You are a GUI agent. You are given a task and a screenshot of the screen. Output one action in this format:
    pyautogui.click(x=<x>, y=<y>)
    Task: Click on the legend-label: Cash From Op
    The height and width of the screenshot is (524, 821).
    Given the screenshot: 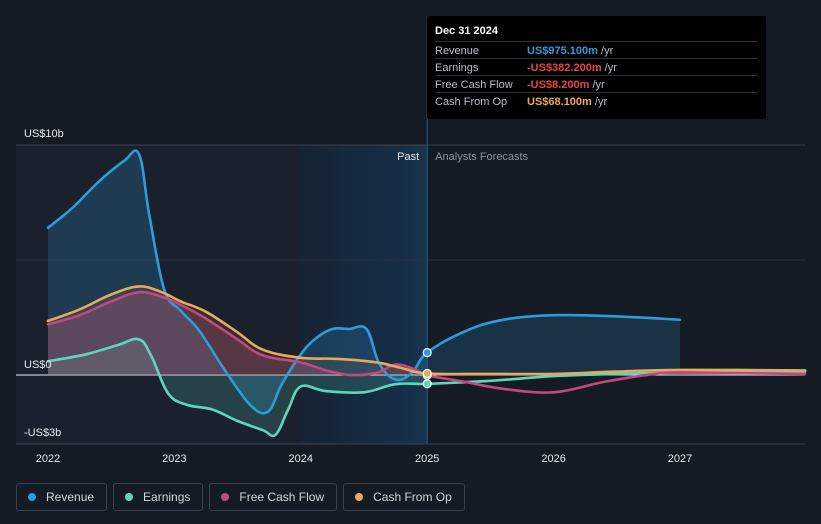 What is the action you would take?
    pyautogui.click(x=412, y=497)
    